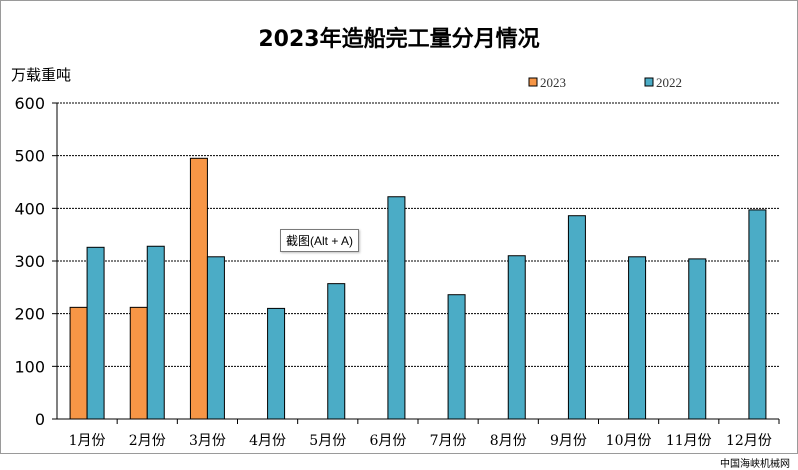 This screenshot has width=798, height=470. What do you see at coordinates (749, 441) in the screenshot?
I see `x-tick-label: 12月份` at bounding box center [749, 441].